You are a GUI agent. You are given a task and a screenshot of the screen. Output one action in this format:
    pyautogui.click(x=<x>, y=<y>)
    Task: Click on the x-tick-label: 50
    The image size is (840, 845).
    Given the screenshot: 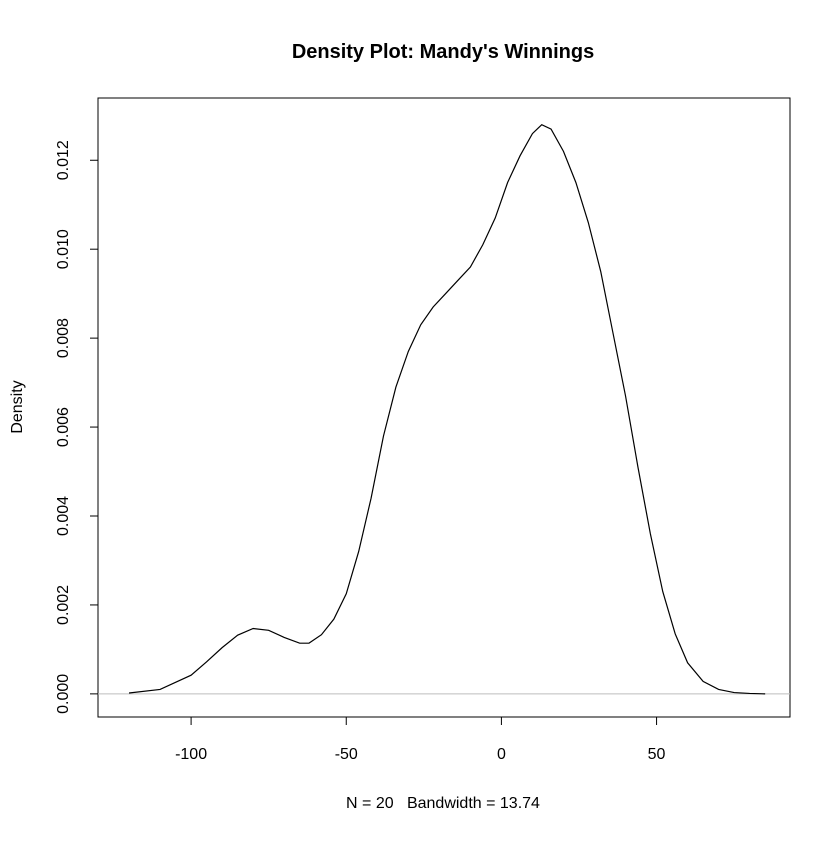 What is the action you would take?
    pyautogui.click(x=657, y=754)
    